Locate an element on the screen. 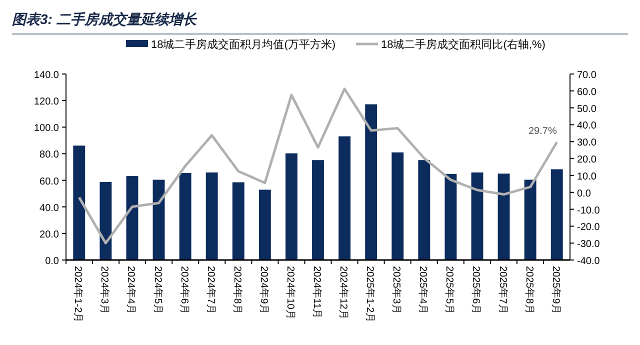  y-tick-label: 80.0 is located at coordinates (50, 155).